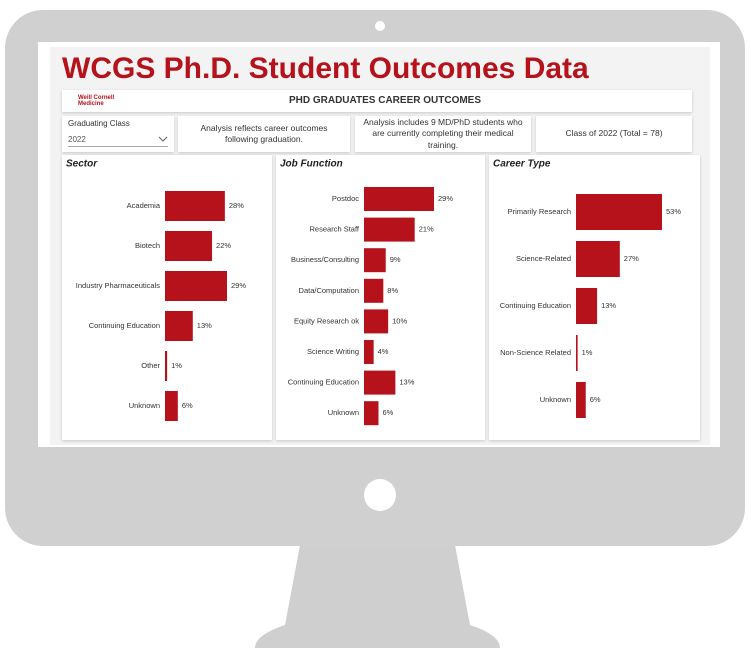 This screenshot has width=751, height=648. Describe the element at coordinates (150, 365) in the screenshot. I see `category-label: Other` at that location.